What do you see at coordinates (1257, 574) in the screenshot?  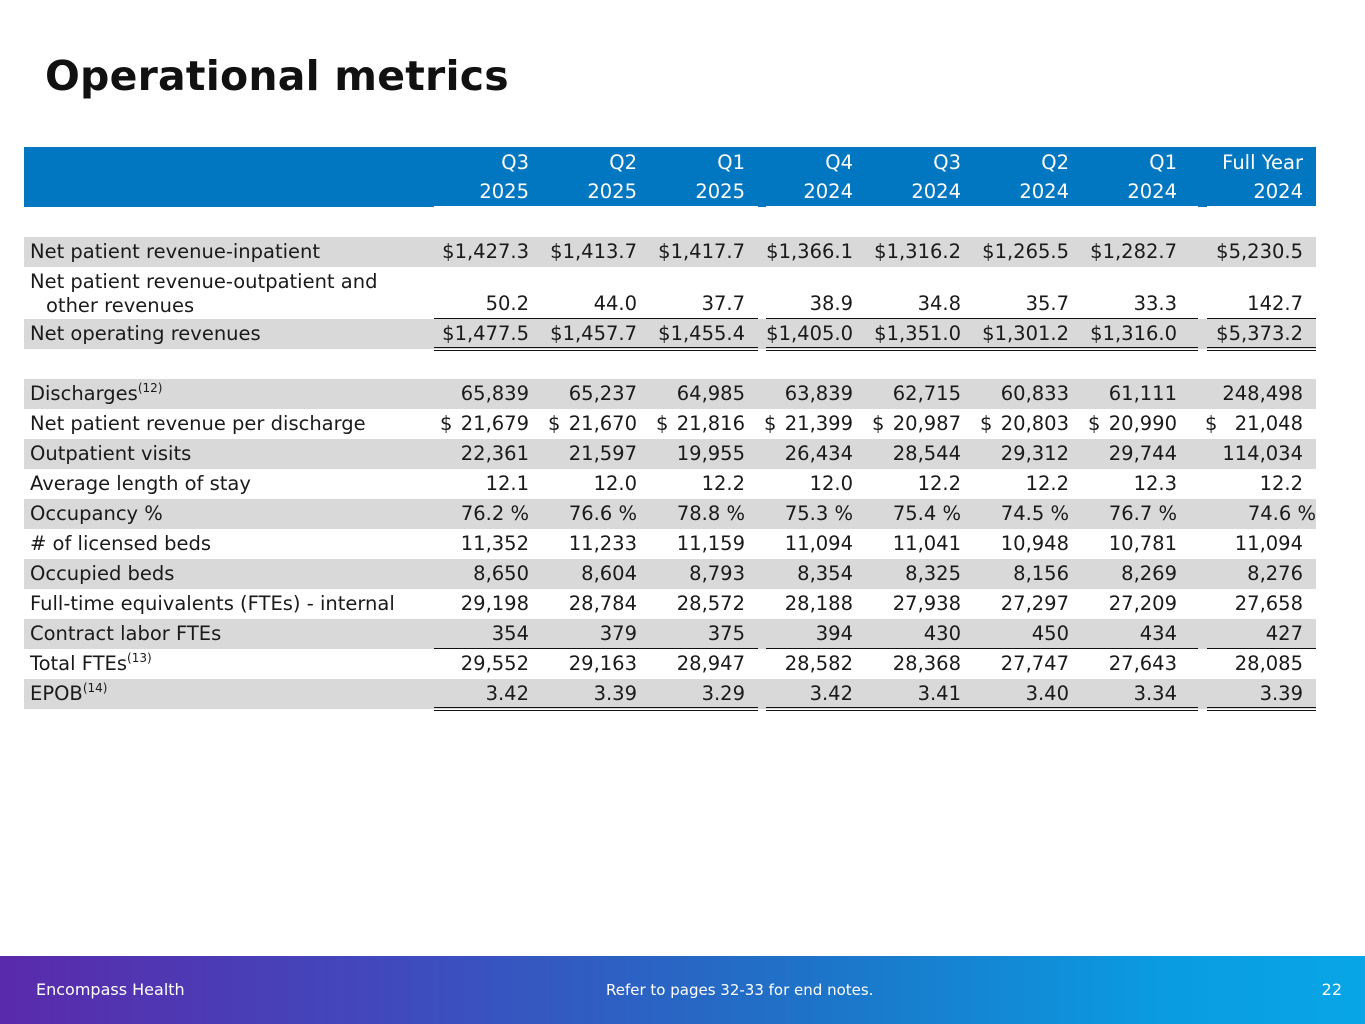 I see `table-cell: 8,276` at bounding box center [1257, 574].